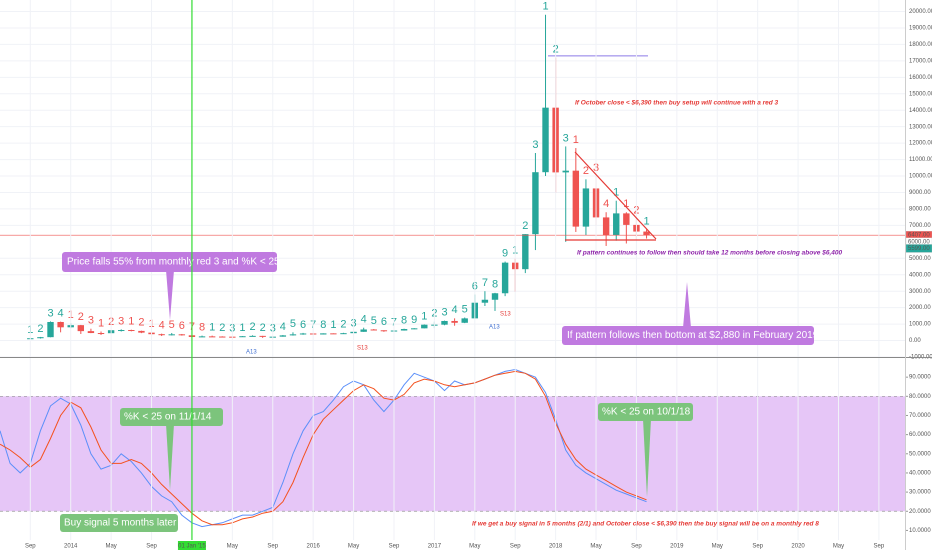 The image size is (932, 550). I want to click on x-tick-label: 2018, so click(556, 547).